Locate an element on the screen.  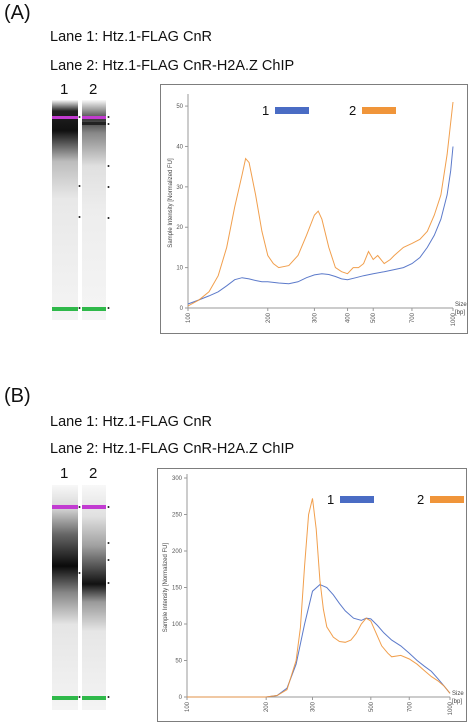
chart-1-legend-label-1: 1 is located at coordinates (330, 499).